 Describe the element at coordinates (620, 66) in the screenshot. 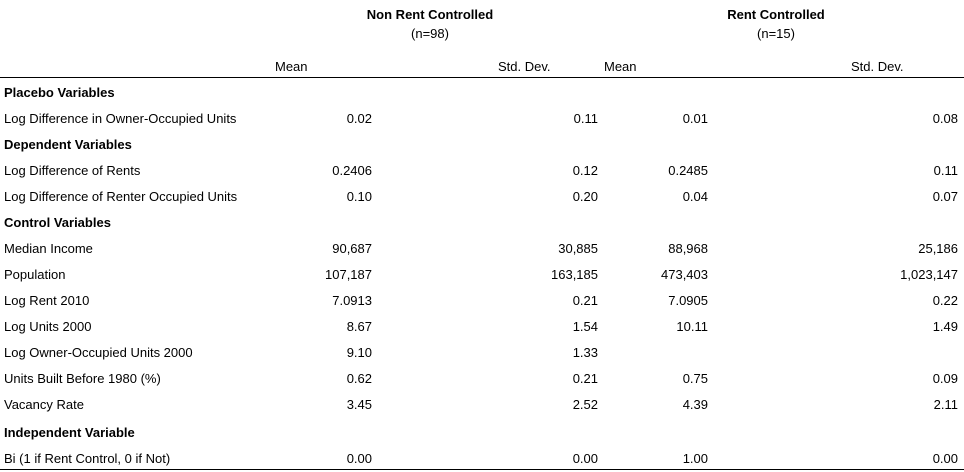

I see `column-header-mean-rent: Mean` at that location.